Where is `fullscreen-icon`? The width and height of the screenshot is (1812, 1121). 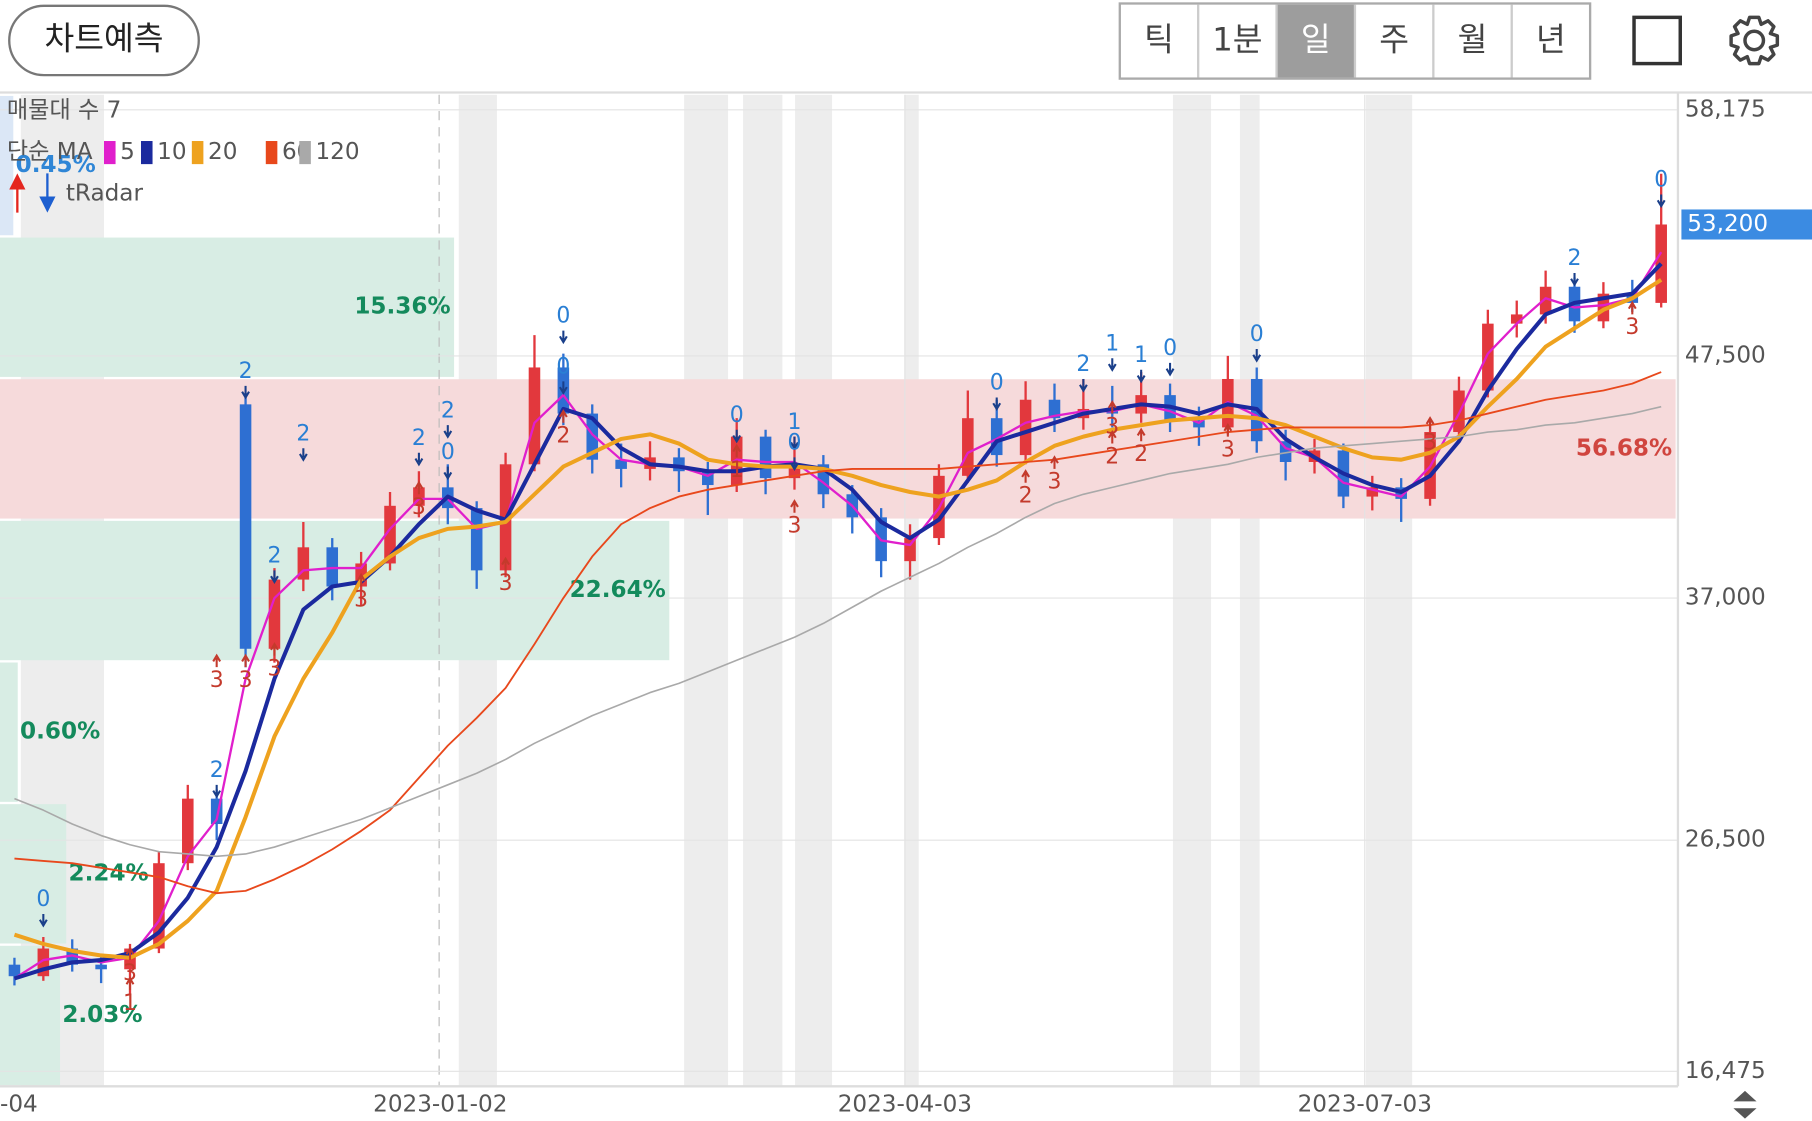
fullscreen-icon is located at coordinates (1657, 40).